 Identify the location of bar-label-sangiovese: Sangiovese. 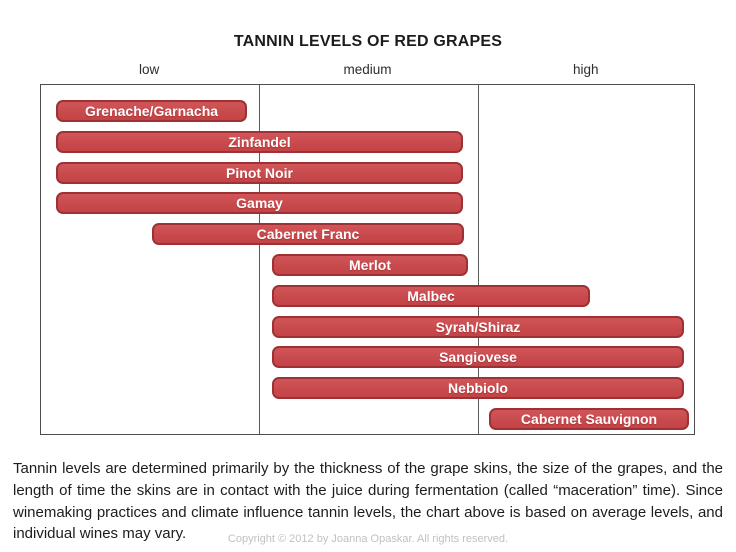
(478, 357).